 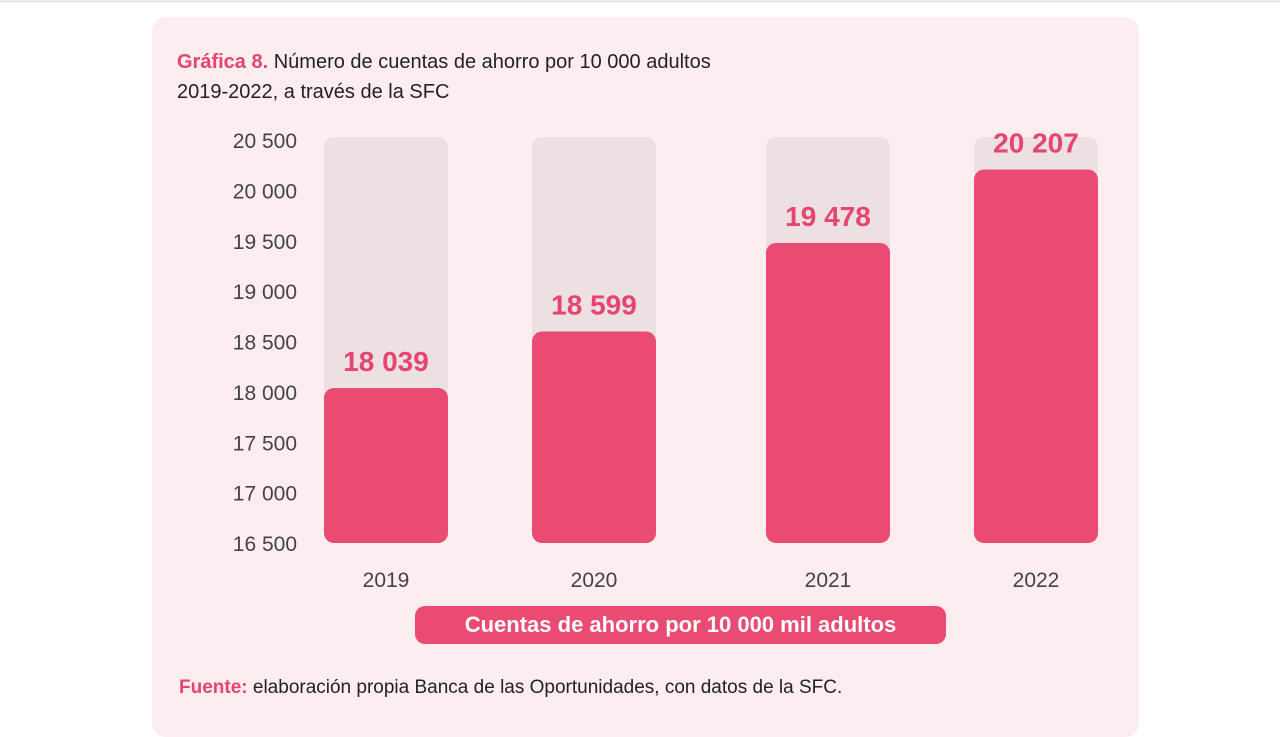 I want to click on data-label: 20 207, so click(x=1036, y=143).